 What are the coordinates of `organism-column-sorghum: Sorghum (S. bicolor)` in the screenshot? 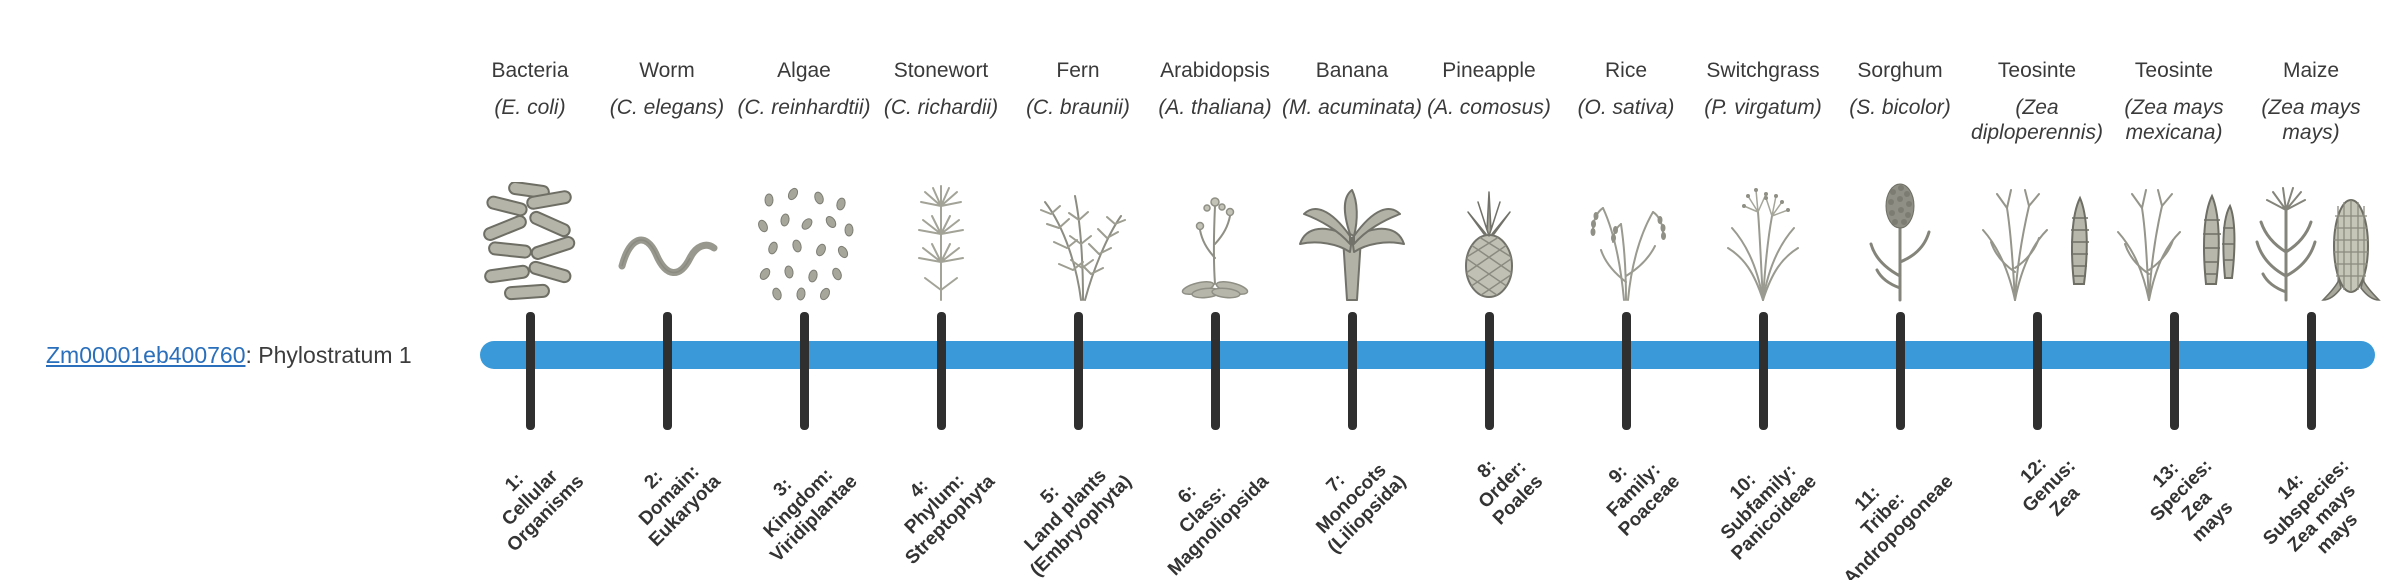 It's located at (1900, 180).